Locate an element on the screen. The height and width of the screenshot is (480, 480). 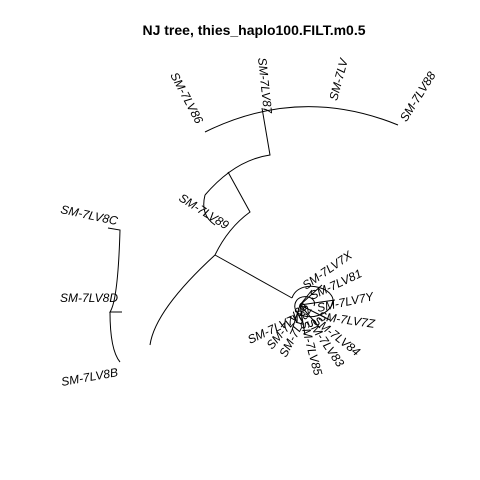
tip-label: SM-7LV8C is located at coordinates (89, 215).